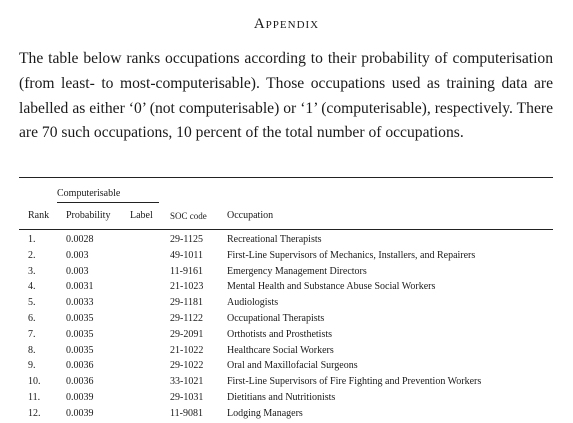  What do you see at coordinates (280, 334) in the screenshot?
I see `occupation-cell: Orthotists and Prosthetists` at bounding box center [280, 334].